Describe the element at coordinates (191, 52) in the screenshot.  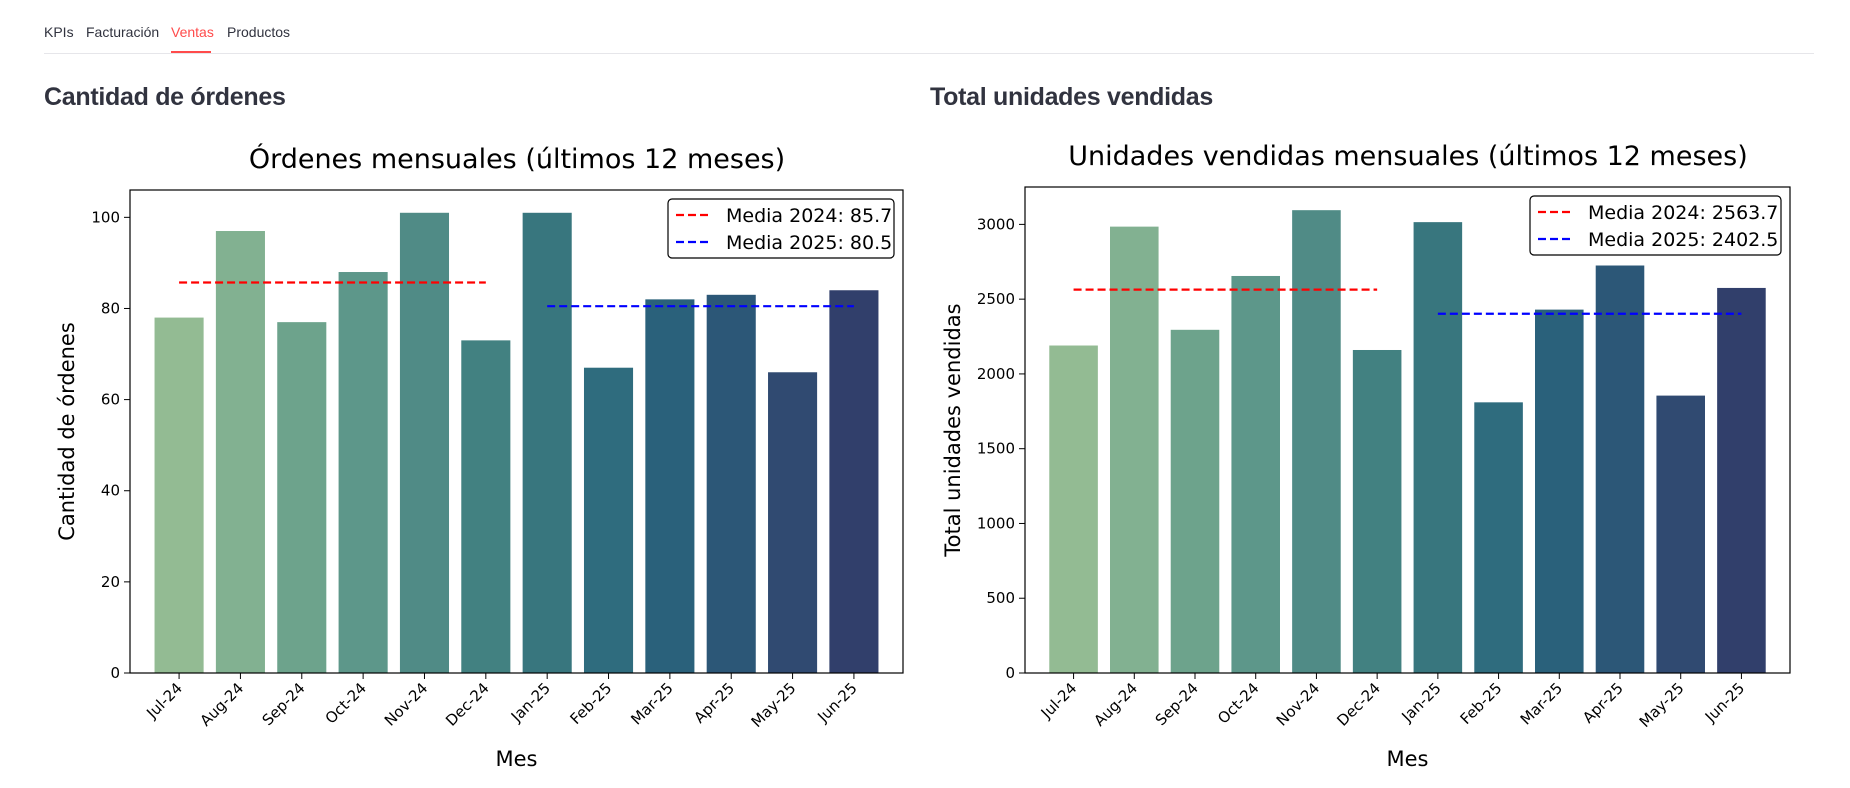
I see `active-tab-indicator` at that location.